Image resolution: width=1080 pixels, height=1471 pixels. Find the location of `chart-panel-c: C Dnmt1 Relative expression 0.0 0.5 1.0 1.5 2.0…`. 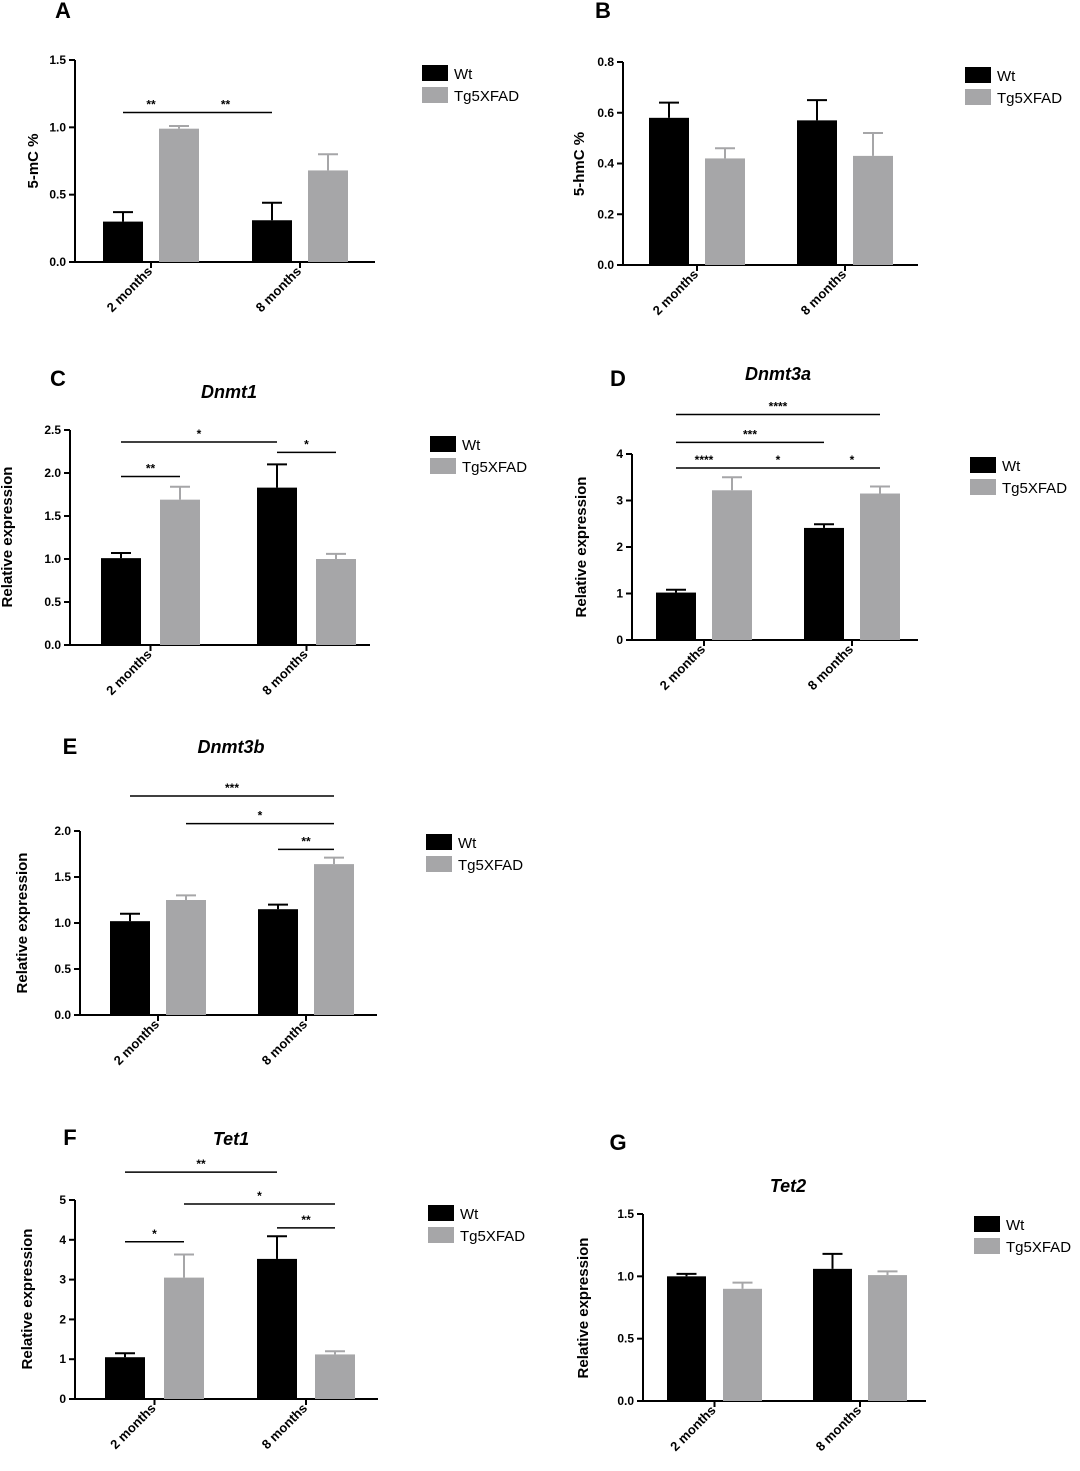

chart-panel-c: C Dnmt1 Relative expression 0.0 0.5 1.0 1.5 2.0… is located at coordinates (263, 532).